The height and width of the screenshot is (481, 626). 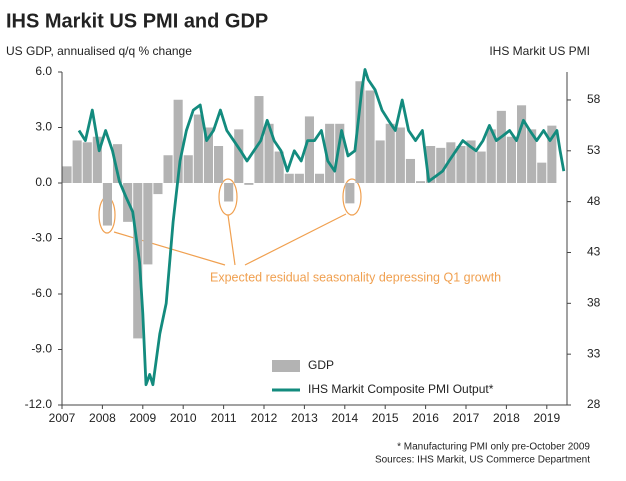 I want to click on y2-tick-label: 58, so click(x=594, y=99).